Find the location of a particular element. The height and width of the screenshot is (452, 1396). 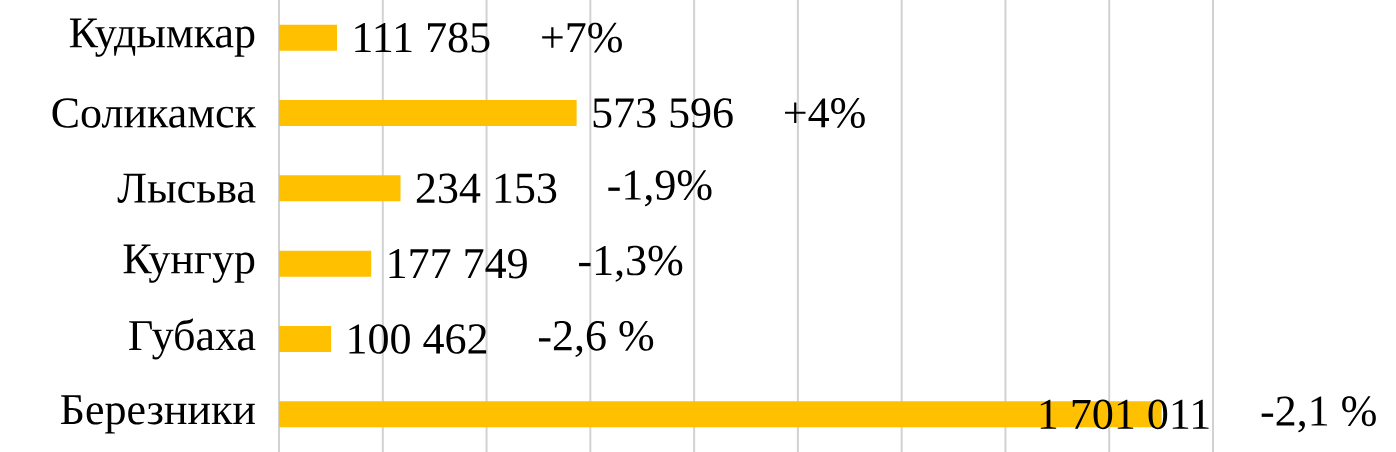

annotation: +4% is located at coordinates (825, 113).